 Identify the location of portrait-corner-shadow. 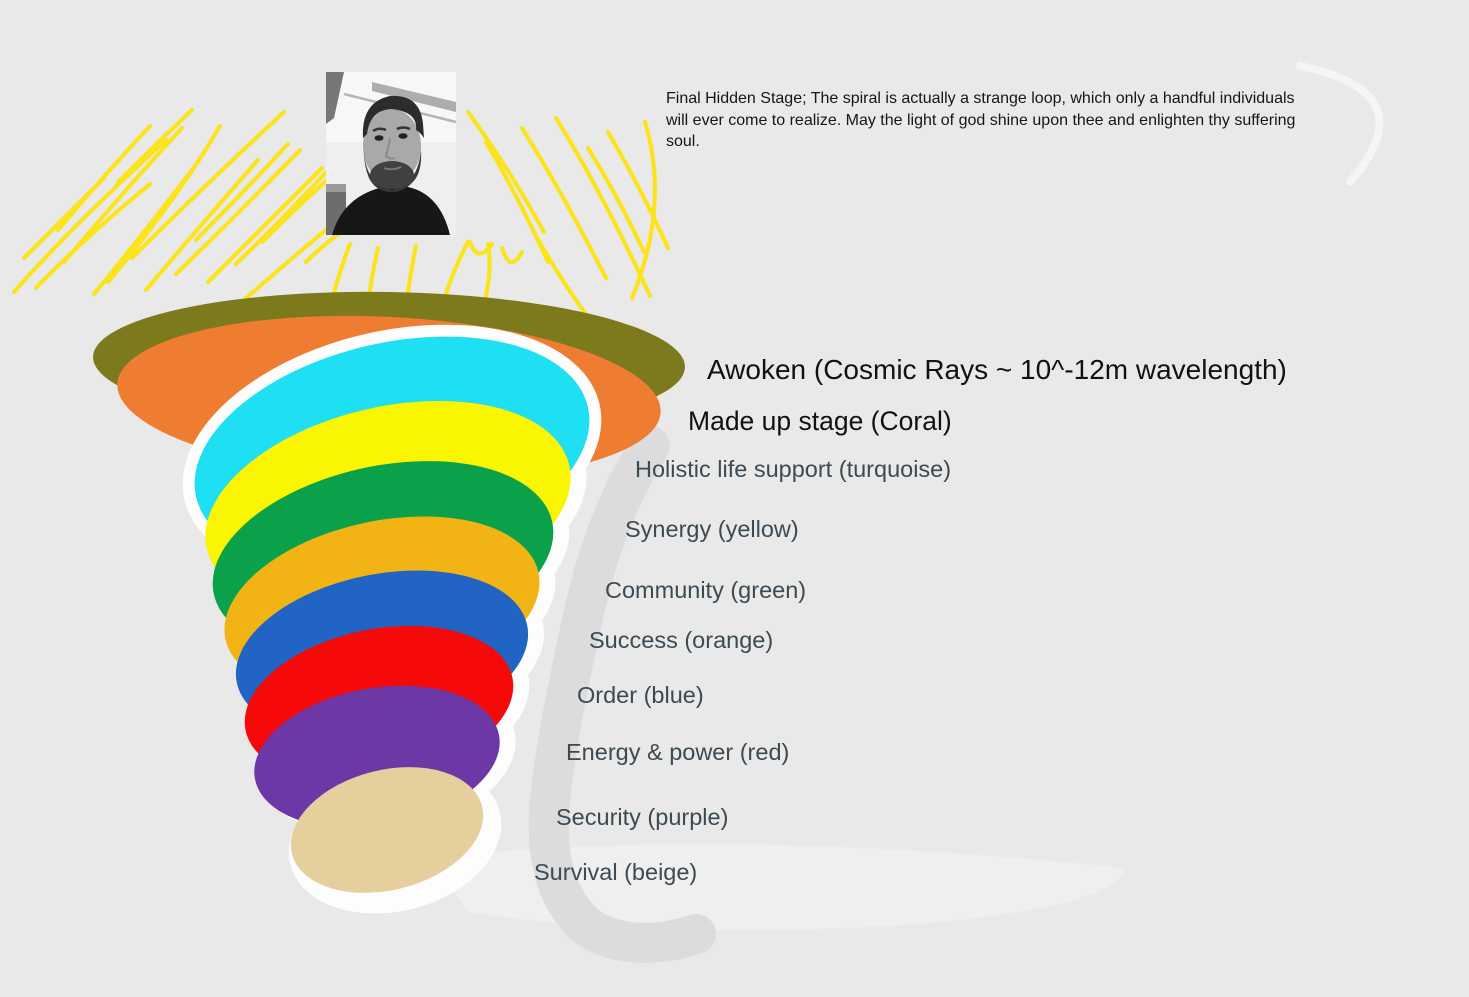
(335, 98).